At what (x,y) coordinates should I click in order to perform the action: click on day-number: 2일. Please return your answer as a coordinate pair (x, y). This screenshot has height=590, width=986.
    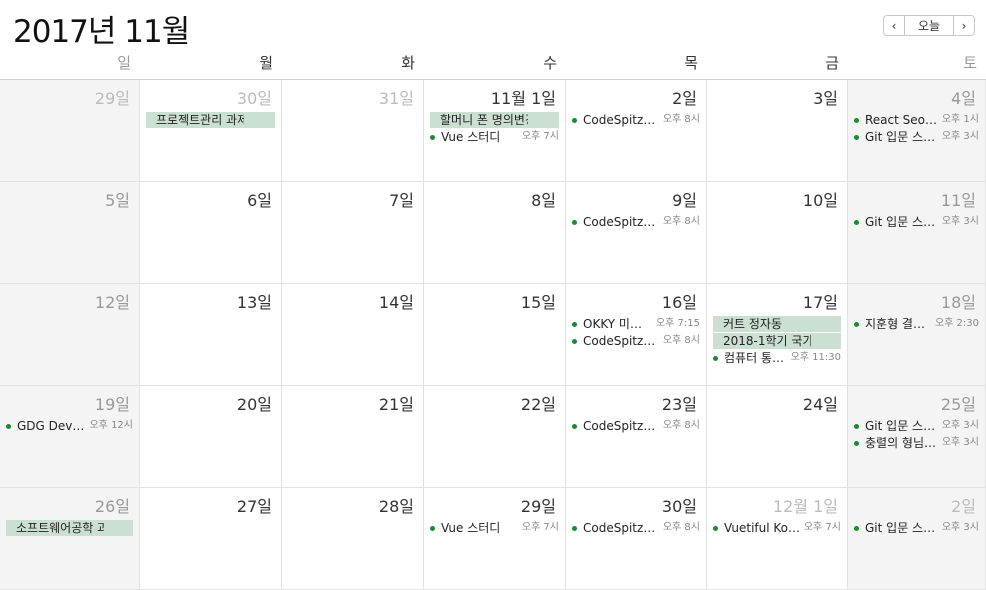
    Looking at the image, I should click on (963, 506).